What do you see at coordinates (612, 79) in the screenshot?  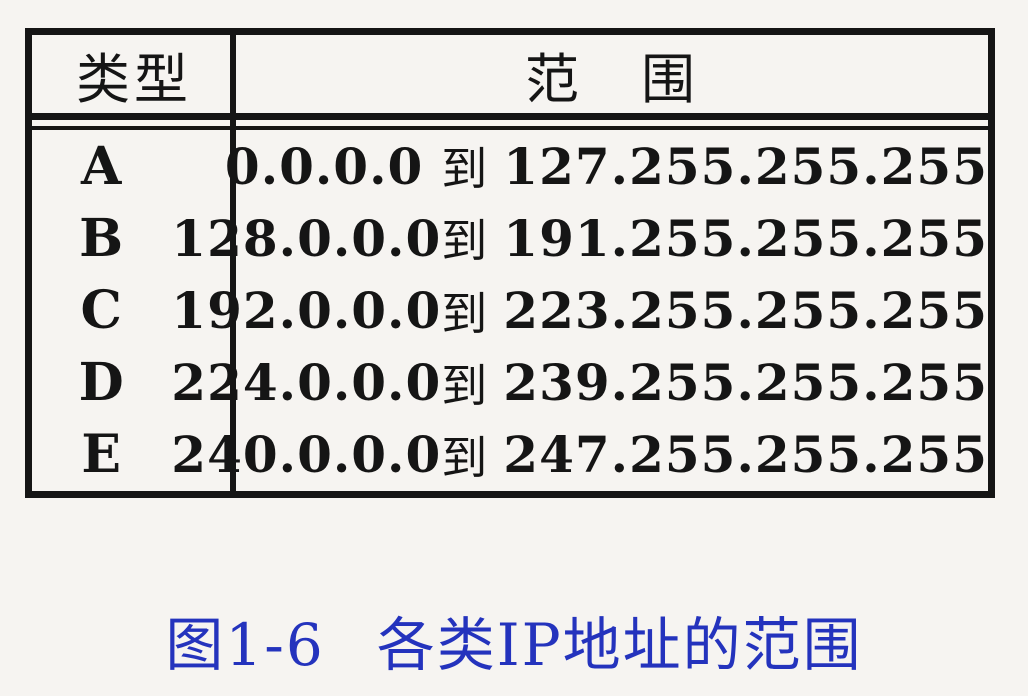 I see `header-cell-range: 范 围` at bounding box center [612, 79].